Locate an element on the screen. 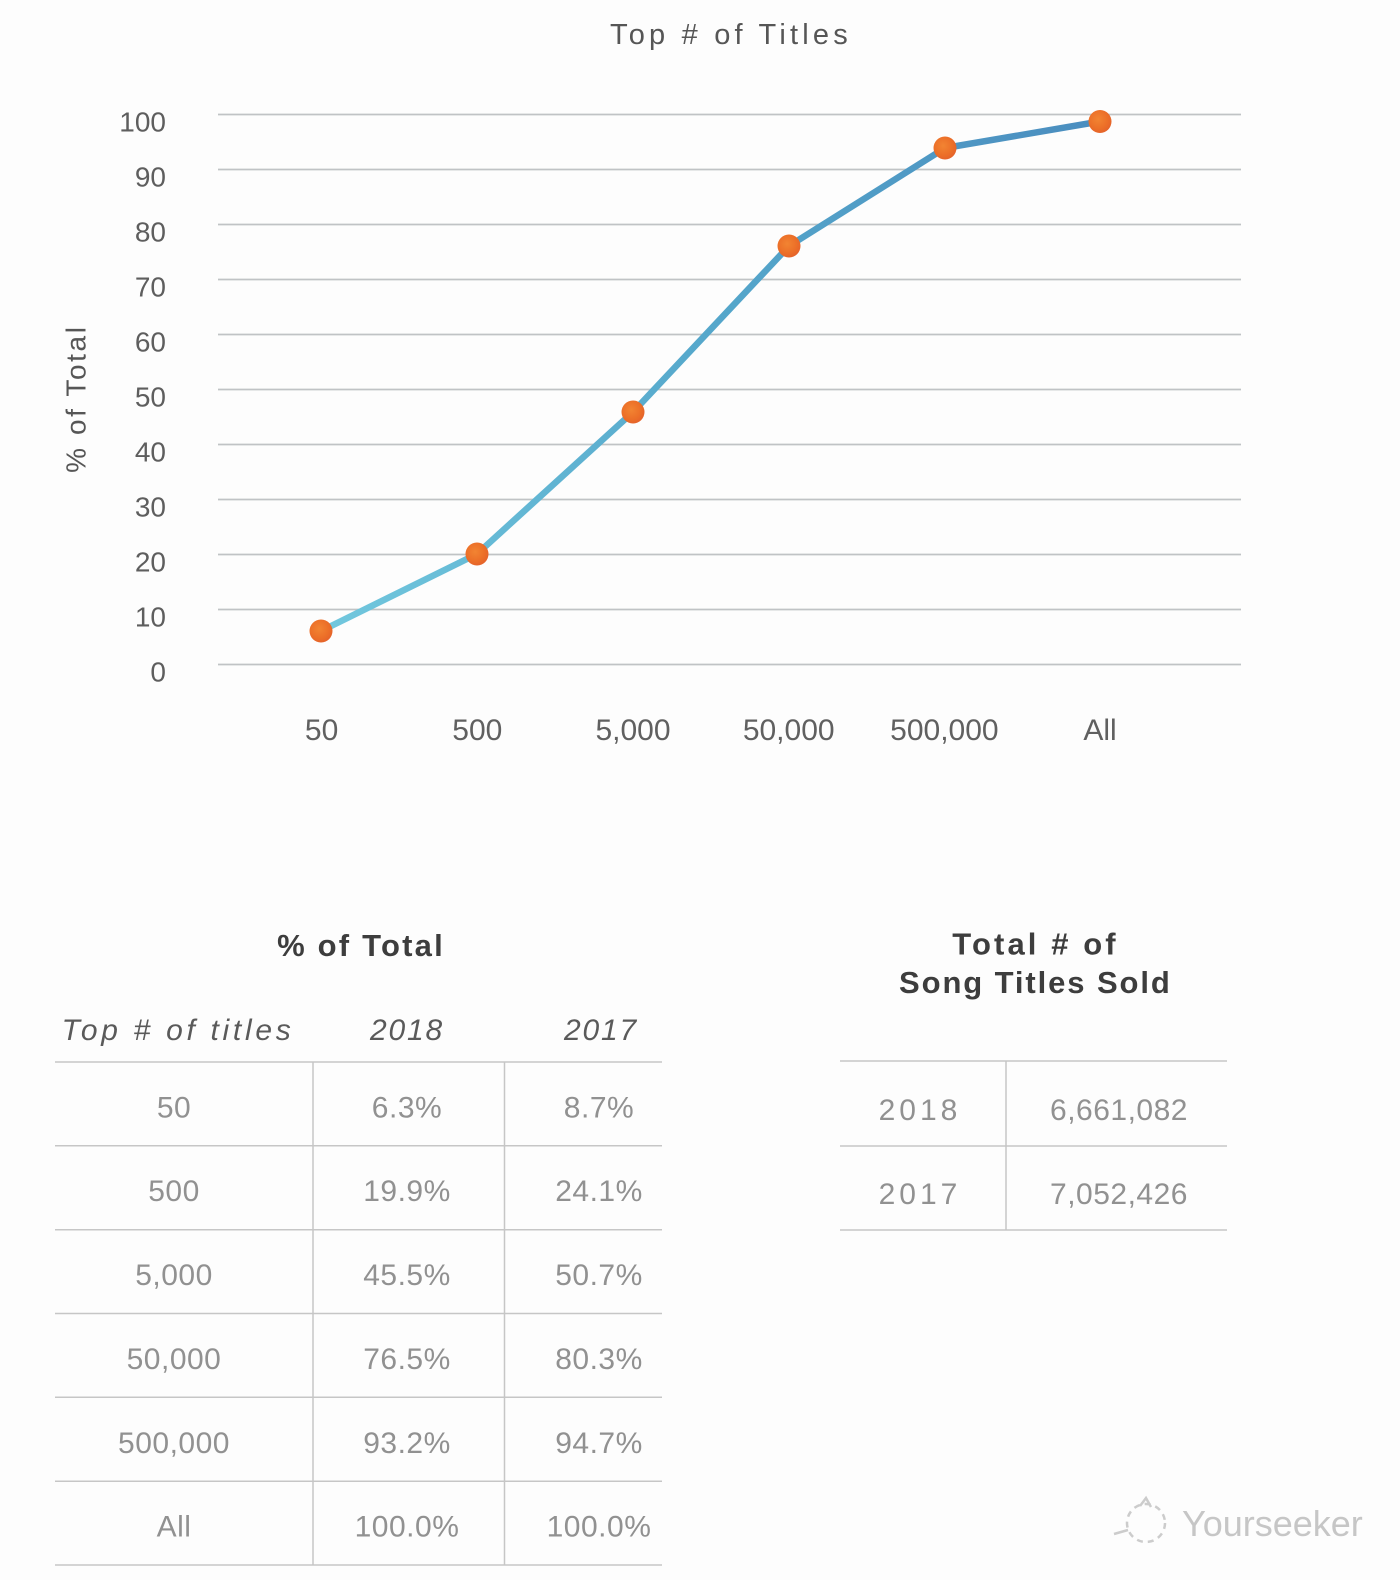 The height and width of the screenshot is (1580, 1400). svg-text: 100 is located at coordinates (142, 122).